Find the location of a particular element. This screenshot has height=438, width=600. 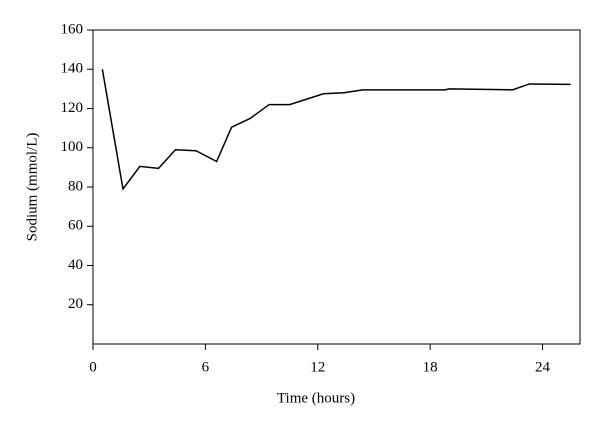

x-axis-label: Time (hours) is located at coordinates (316, 398).